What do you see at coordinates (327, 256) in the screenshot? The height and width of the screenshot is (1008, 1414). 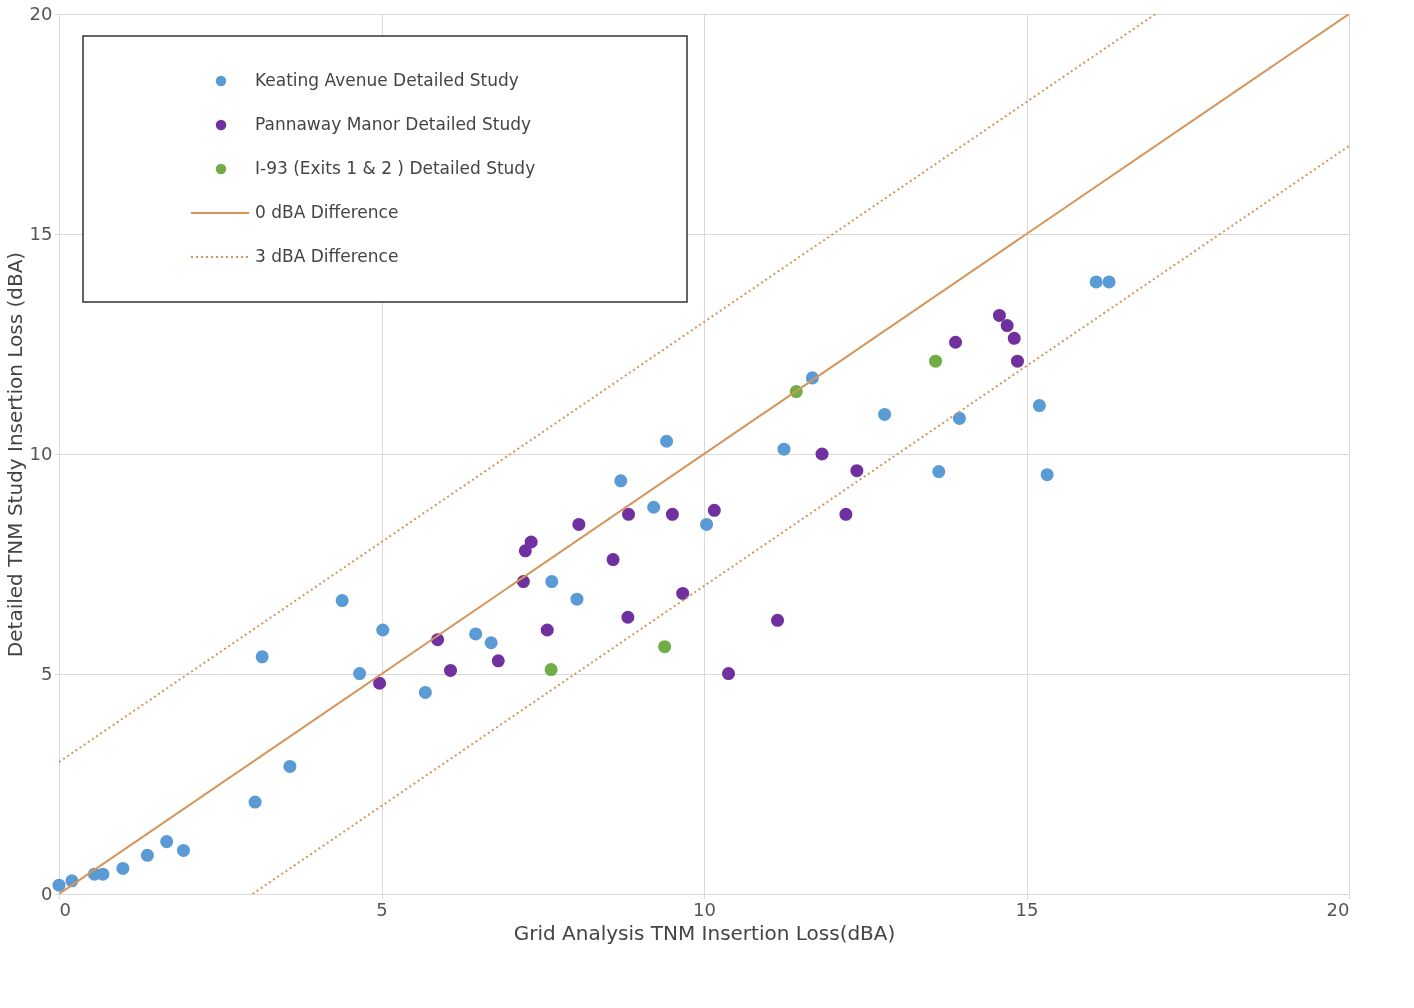 I see `legend-label: 3 dBA Difference` at bounding box center [327, 256].